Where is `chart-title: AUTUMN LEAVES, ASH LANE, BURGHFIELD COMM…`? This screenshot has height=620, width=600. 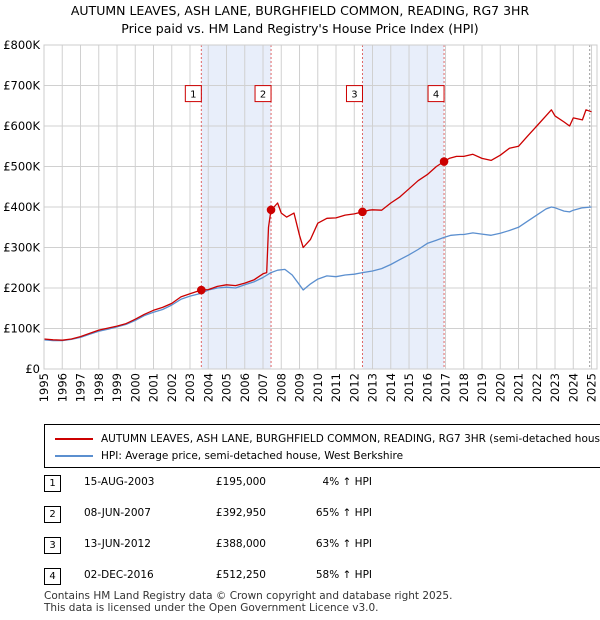
chart-title: AUTUMN LEAVES, ASH LANE, BURGHFIELD COMM… is located at coordinates (300, 10).